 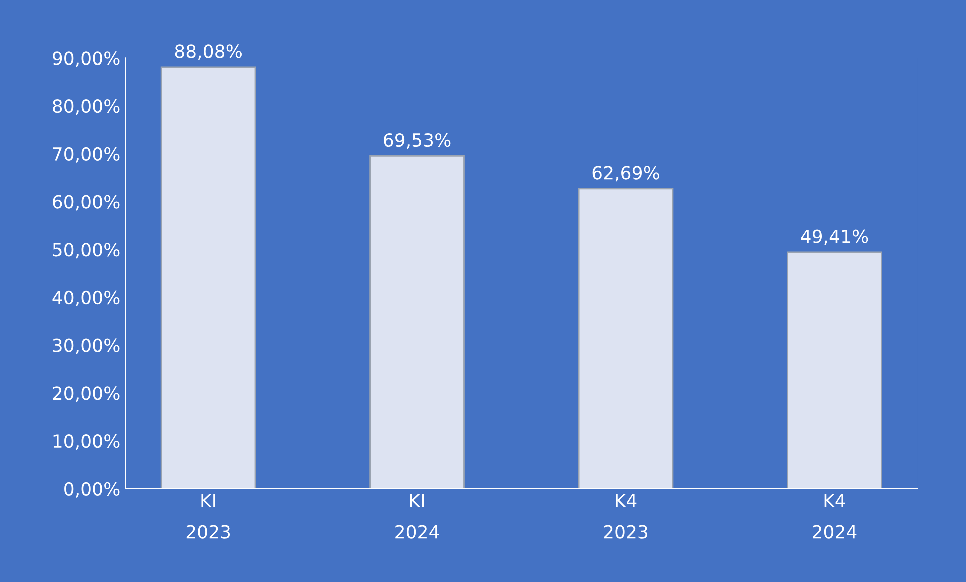 I want to click on y-tick-label: 60,00%, so click(x=86, y=203).